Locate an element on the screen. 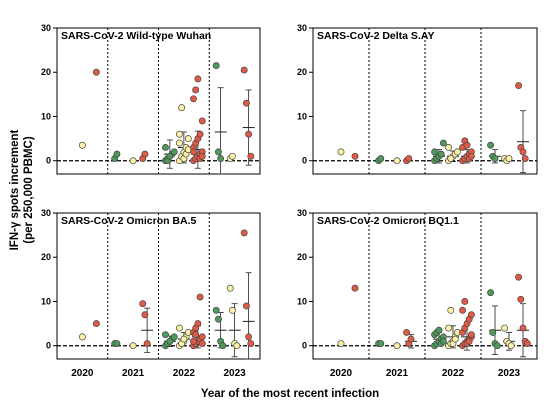 Image resolution: width=550 pixels, height=407 pixels. panel-title: SARS-CoV-2 Omicron BQ1.1 is located at coordinates (388, 221).